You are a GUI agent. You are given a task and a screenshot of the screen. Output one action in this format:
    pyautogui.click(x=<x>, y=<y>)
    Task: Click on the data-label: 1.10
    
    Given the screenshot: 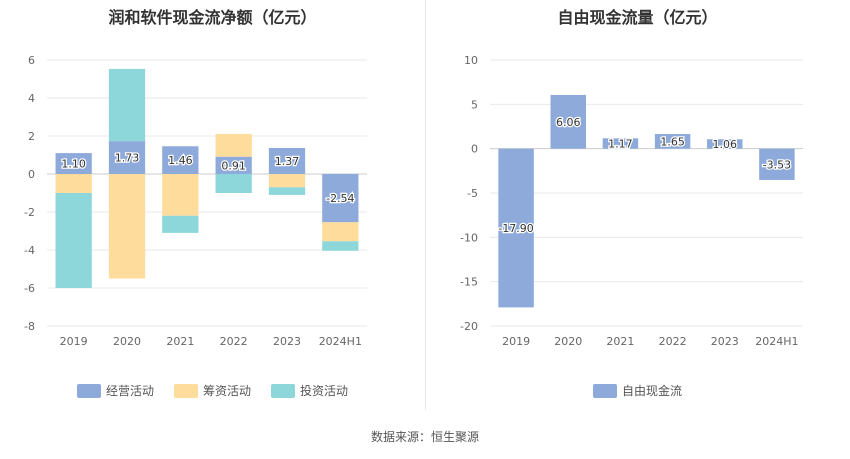 What is the action you would take?
    pyautogui.click(x=73, y=164)
    